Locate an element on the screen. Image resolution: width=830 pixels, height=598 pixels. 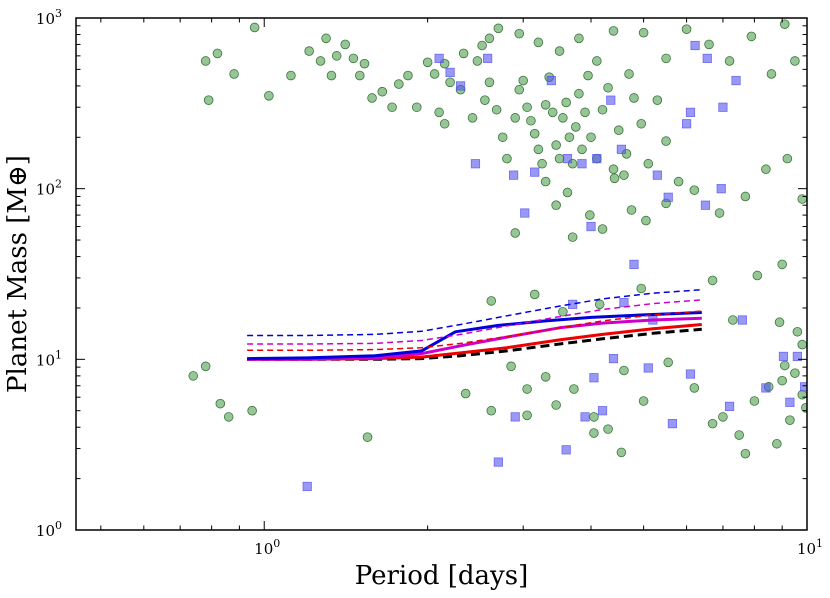
line-magenta-solid is located at coordinates (474, 338).